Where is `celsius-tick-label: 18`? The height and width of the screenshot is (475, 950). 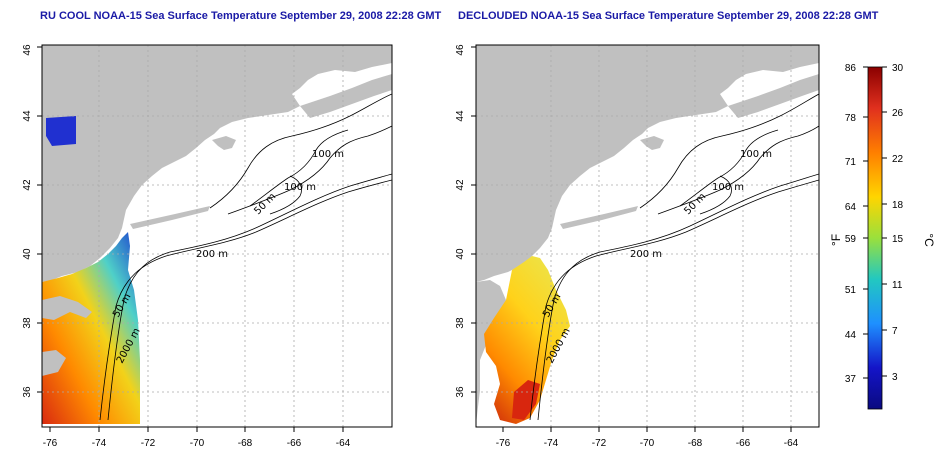 celsius-tick-label: 18 is located at coordinates (898, 205).